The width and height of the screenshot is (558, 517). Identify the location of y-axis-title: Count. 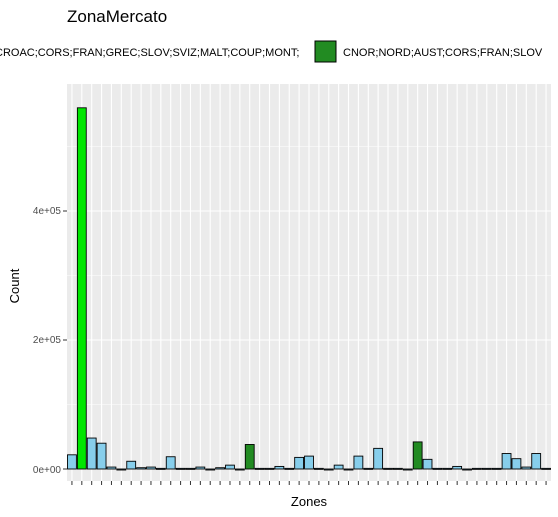
(14, 285).